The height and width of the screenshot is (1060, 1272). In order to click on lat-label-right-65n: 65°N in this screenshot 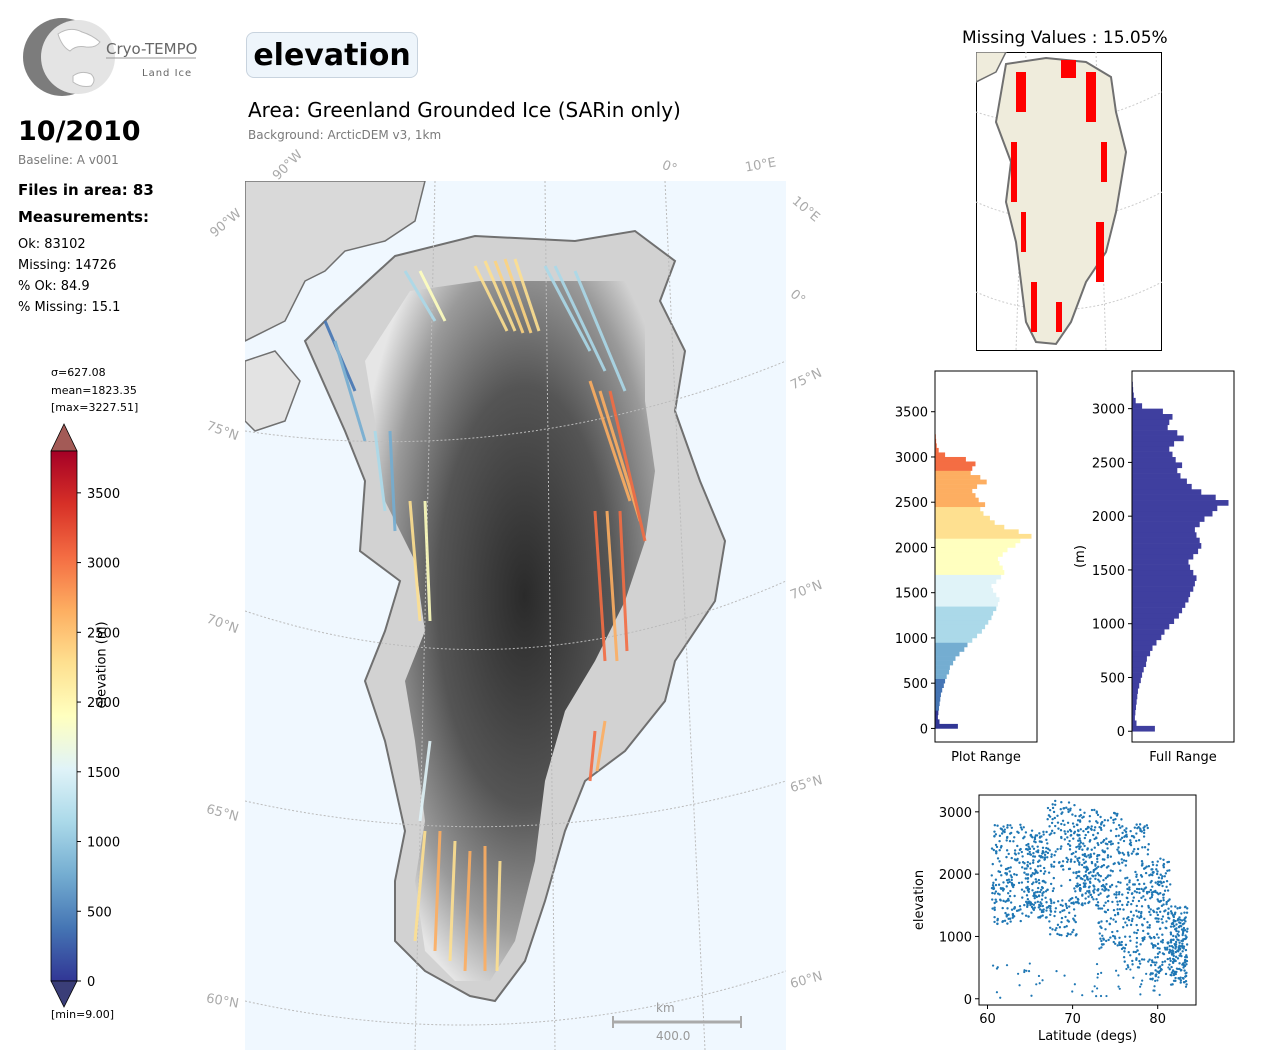, I will do `click(806, 784)`.